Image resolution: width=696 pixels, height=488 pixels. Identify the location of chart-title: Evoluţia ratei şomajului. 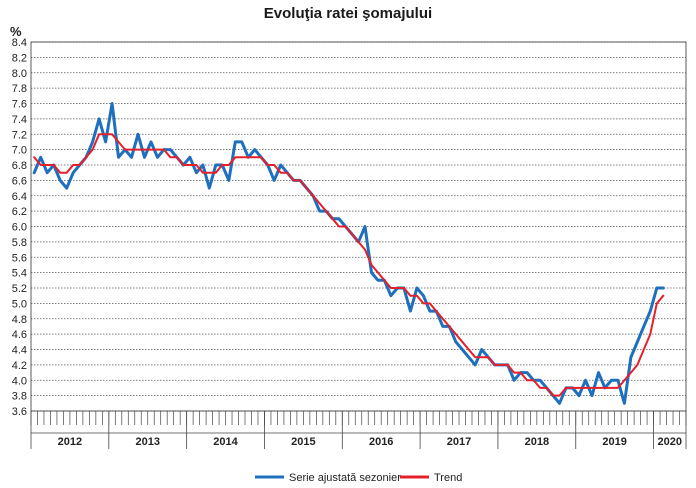
(348, 13).